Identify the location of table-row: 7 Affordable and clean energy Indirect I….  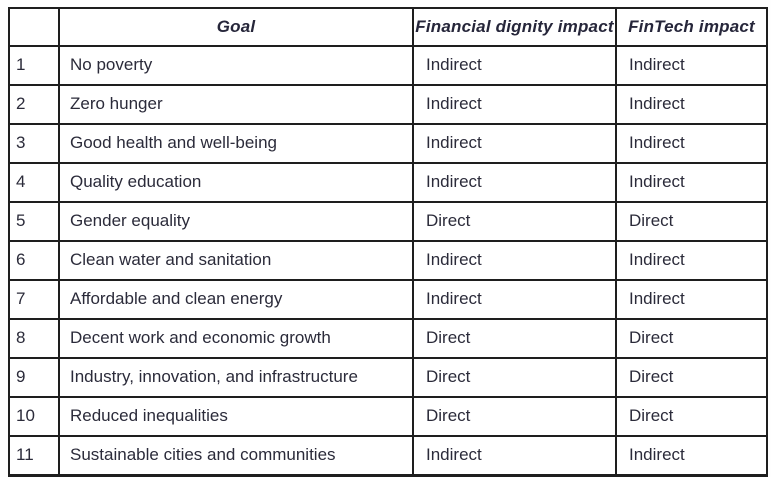
(388, 299).